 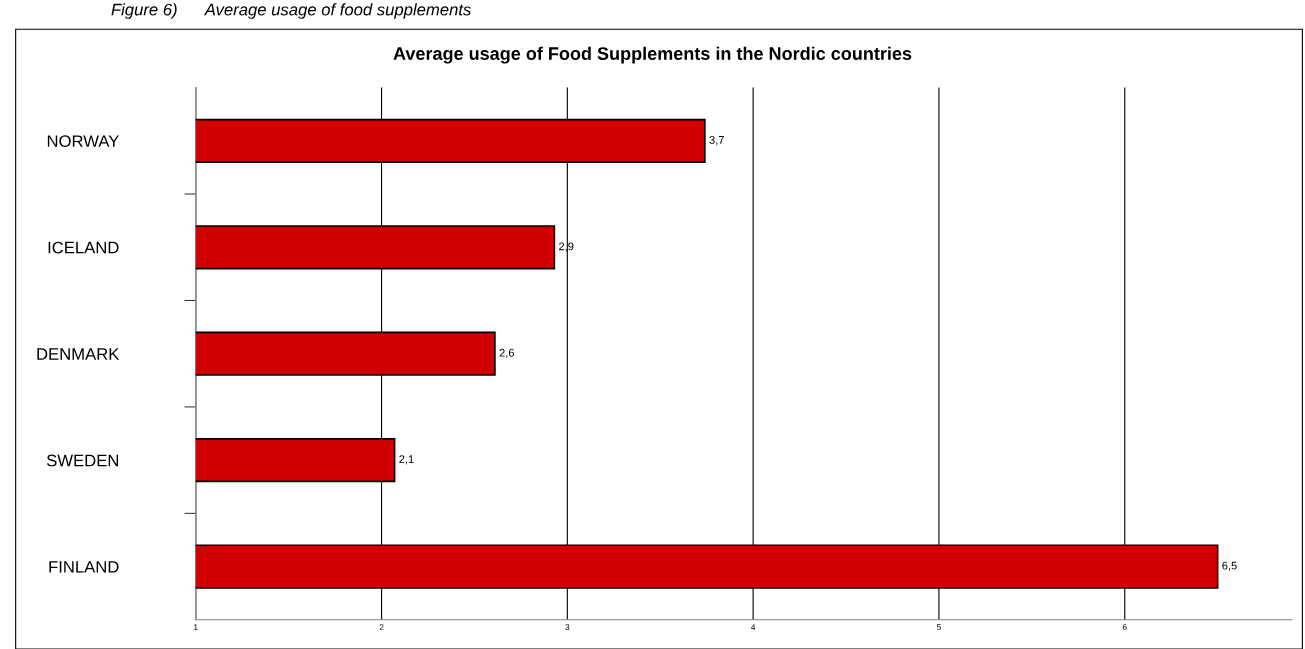 I want to click on x-tick-label: 5, so click(x=938, y=627).